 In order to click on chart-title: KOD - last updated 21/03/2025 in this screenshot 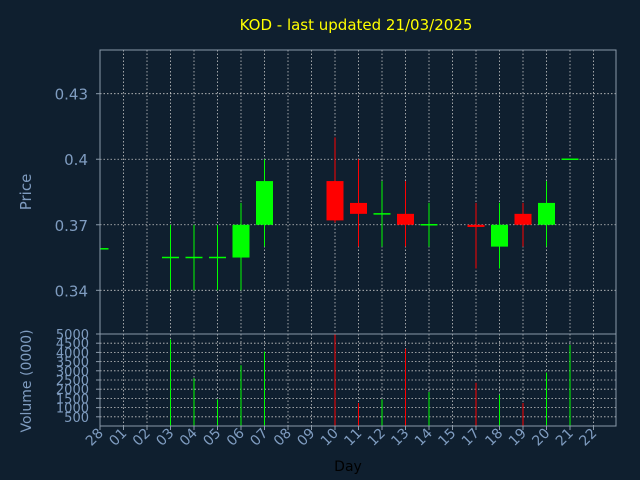, I will do `click(356, 25)`.